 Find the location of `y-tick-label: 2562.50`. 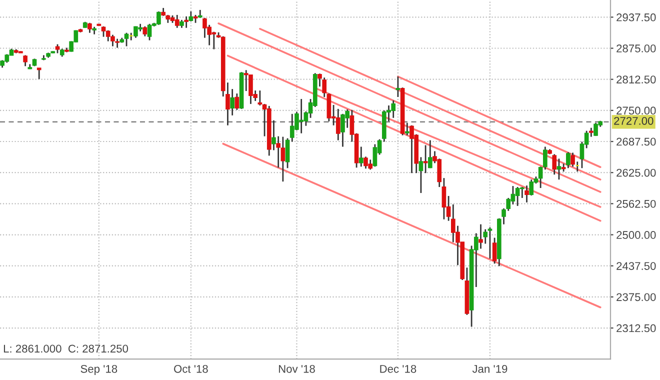

y-tick-label: 2562.50 is located at coordinates (636, 204).